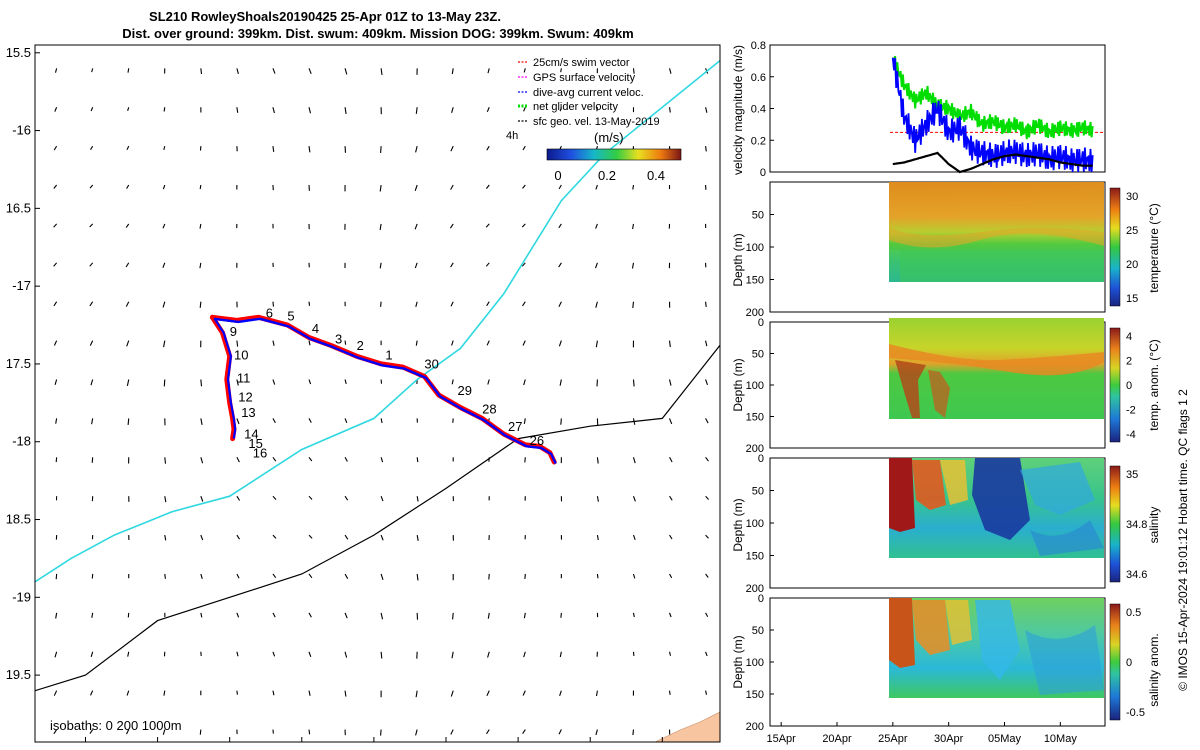  Describe the element at coordinates (229, 749) in the screenshot. I see `map-x-tick-label: 117` at that location.